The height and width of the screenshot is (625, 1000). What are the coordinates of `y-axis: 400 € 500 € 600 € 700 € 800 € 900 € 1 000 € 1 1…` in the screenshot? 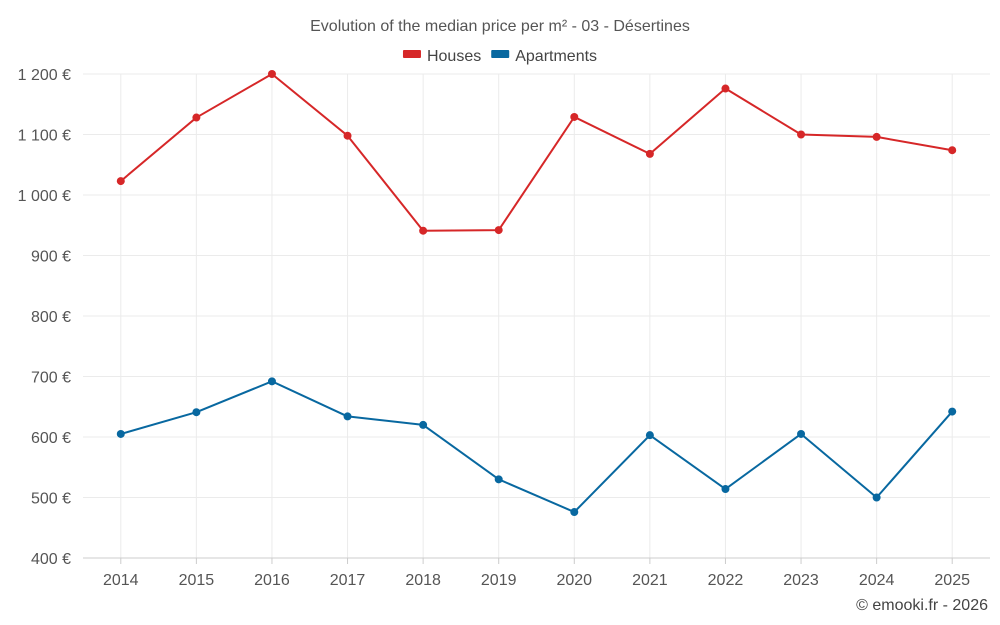 It's located at (44, 317).